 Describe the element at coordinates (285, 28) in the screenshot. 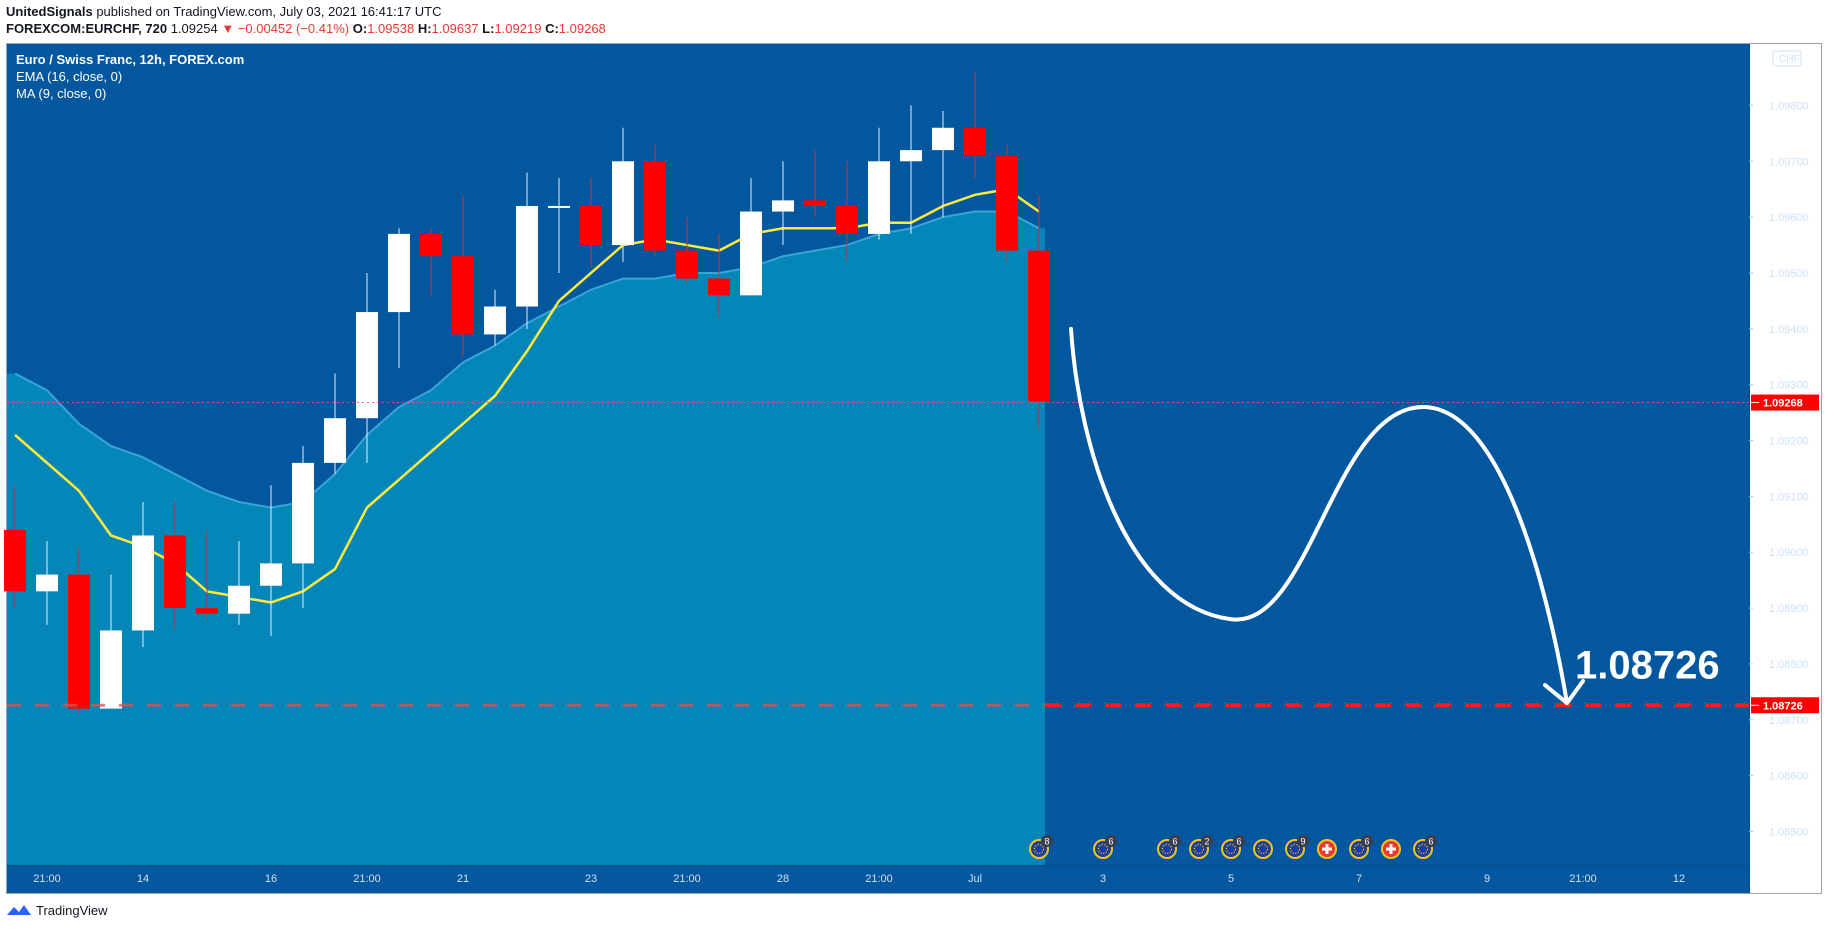

I see `change-text: ▼ −0.00452 (−0.41%)` at that location.